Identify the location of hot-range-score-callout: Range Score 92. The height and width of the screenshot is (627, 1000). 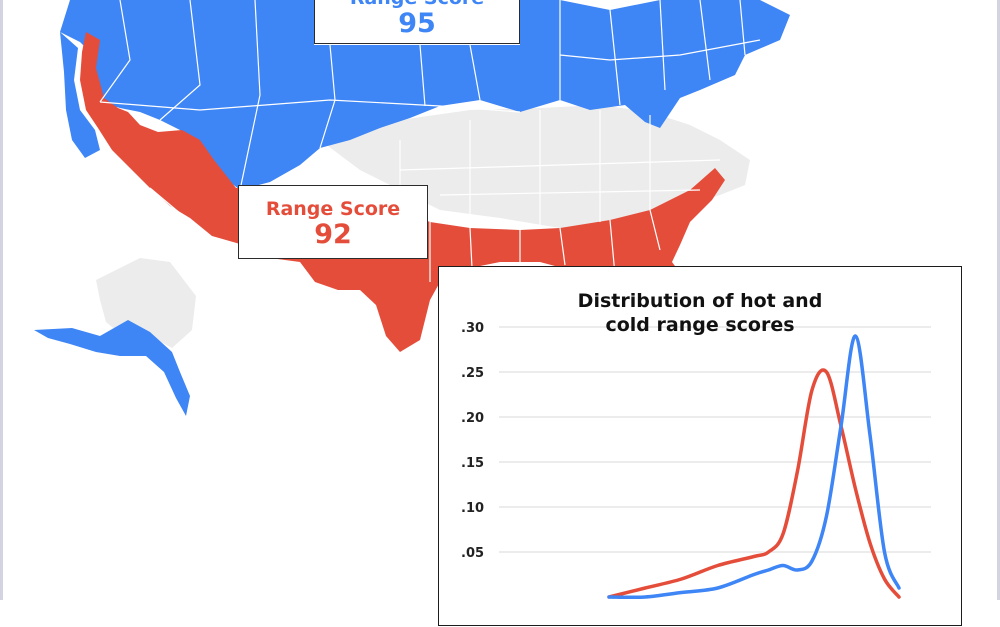
(333, 222).